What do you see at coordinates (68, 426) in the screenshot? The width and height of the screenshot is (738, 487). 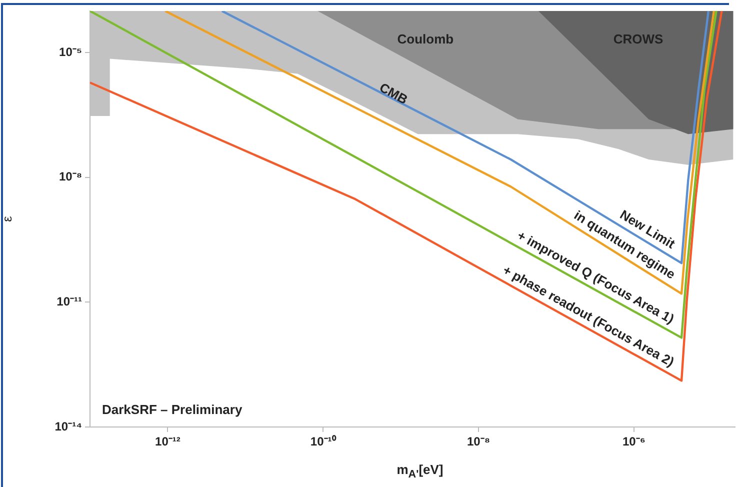 I see `y-tick-label: 10⁻¹⁴` at bounding box center [68, 426].